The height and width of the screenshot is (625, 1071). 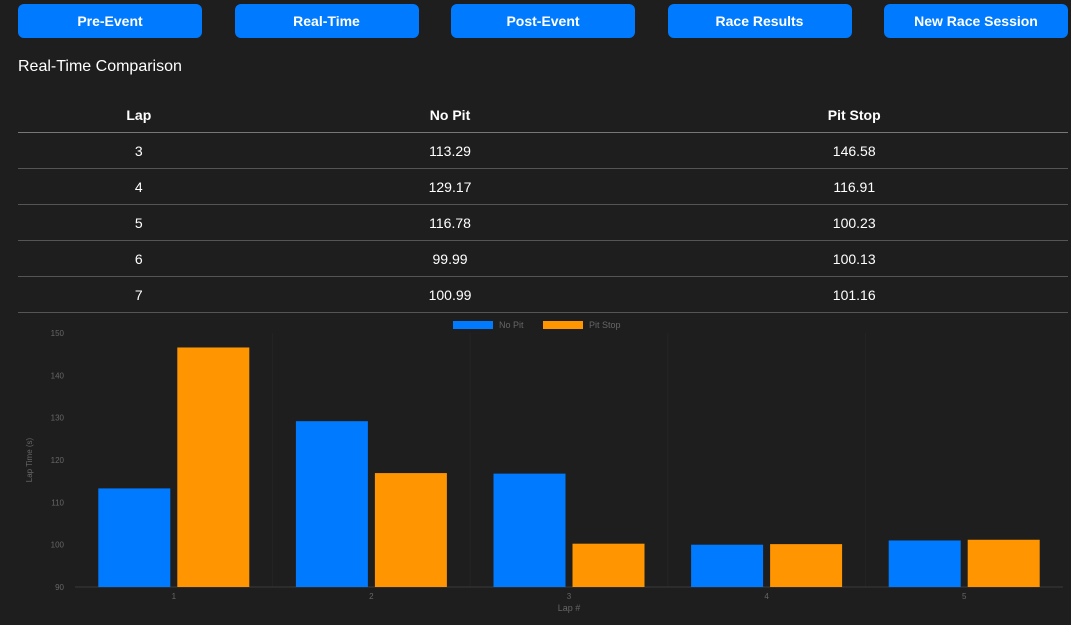 What do you see at coordinates (759, 21) in the screenshot?
I see `race-results-button: Race Results` at bounding box center [759, 21].